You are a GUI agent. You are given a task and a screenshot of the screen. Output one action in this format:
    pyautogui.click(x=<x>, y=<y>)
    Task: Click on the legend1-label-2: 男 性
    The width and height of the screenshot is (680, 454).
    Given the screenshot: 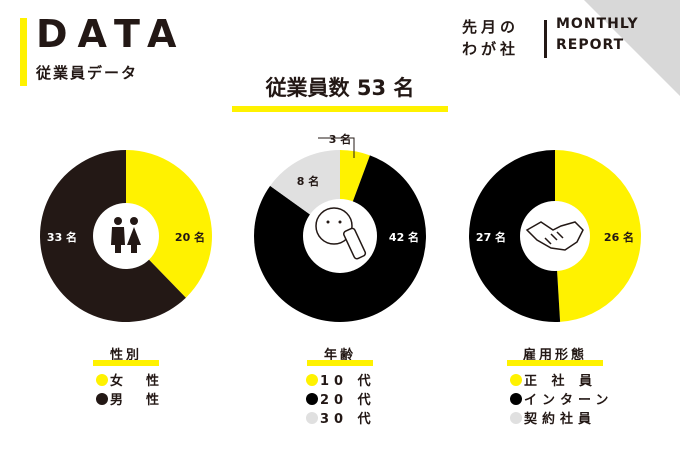 What is the action you would take?
    pyautogui.click(x=137, y=400)
    